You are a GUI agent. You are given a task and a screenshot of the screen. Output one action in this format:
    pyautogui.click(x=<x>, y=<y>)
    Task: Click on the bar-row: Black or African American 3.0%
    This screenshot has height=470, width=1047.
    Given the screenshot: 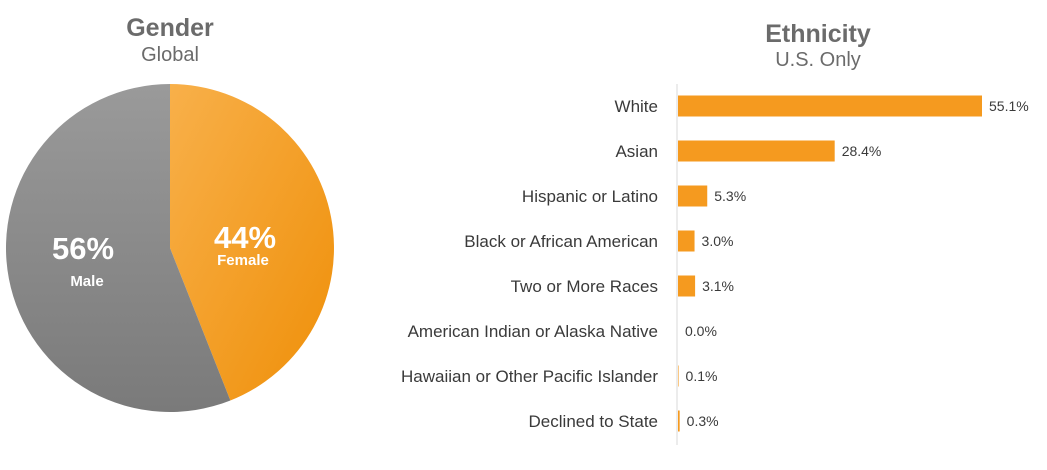 What is the action you would take?
    pyautogui.click(x=599, y=241)
    